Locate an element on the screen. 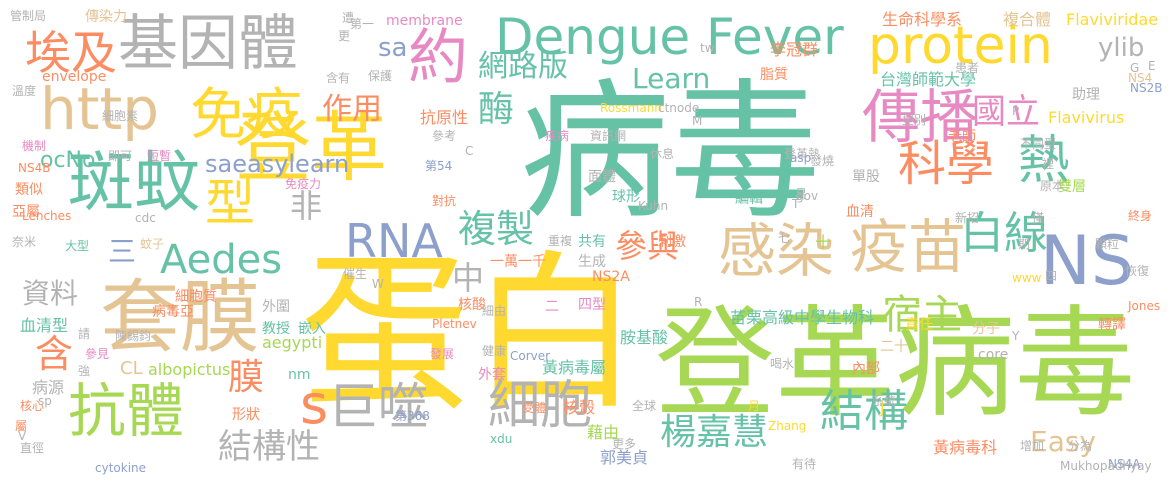 Image resolution: width=1175 pixels, height=482 pixels. cloud-word: 脂質 is located at coordinates (774, 75).